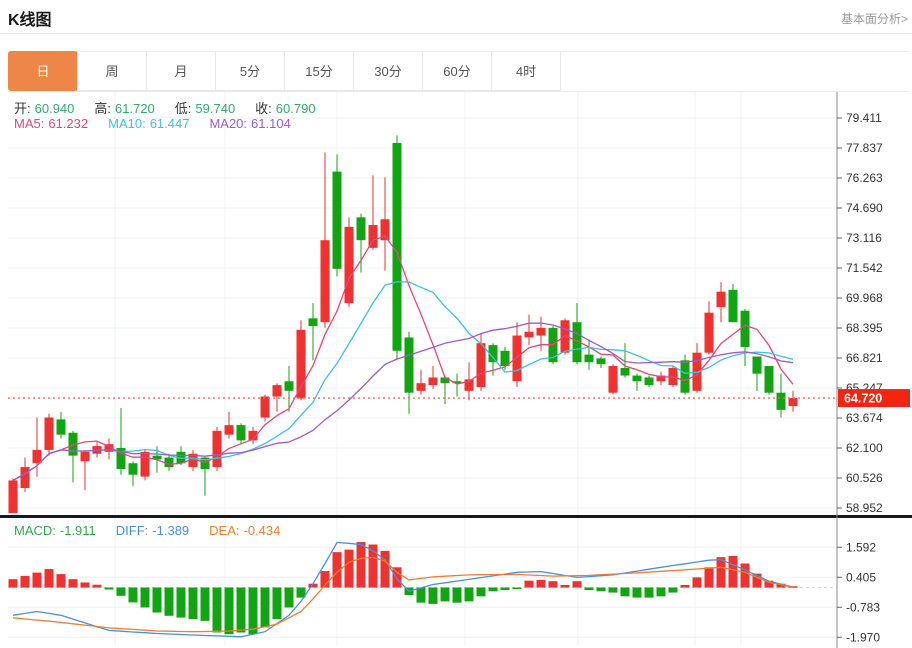 The width and height of the screenshot is (912, 648). I want to click on macd-overlay: MACD: -1.911 DIFF: -1.389 DEA: -0.434, so click(157, 530).